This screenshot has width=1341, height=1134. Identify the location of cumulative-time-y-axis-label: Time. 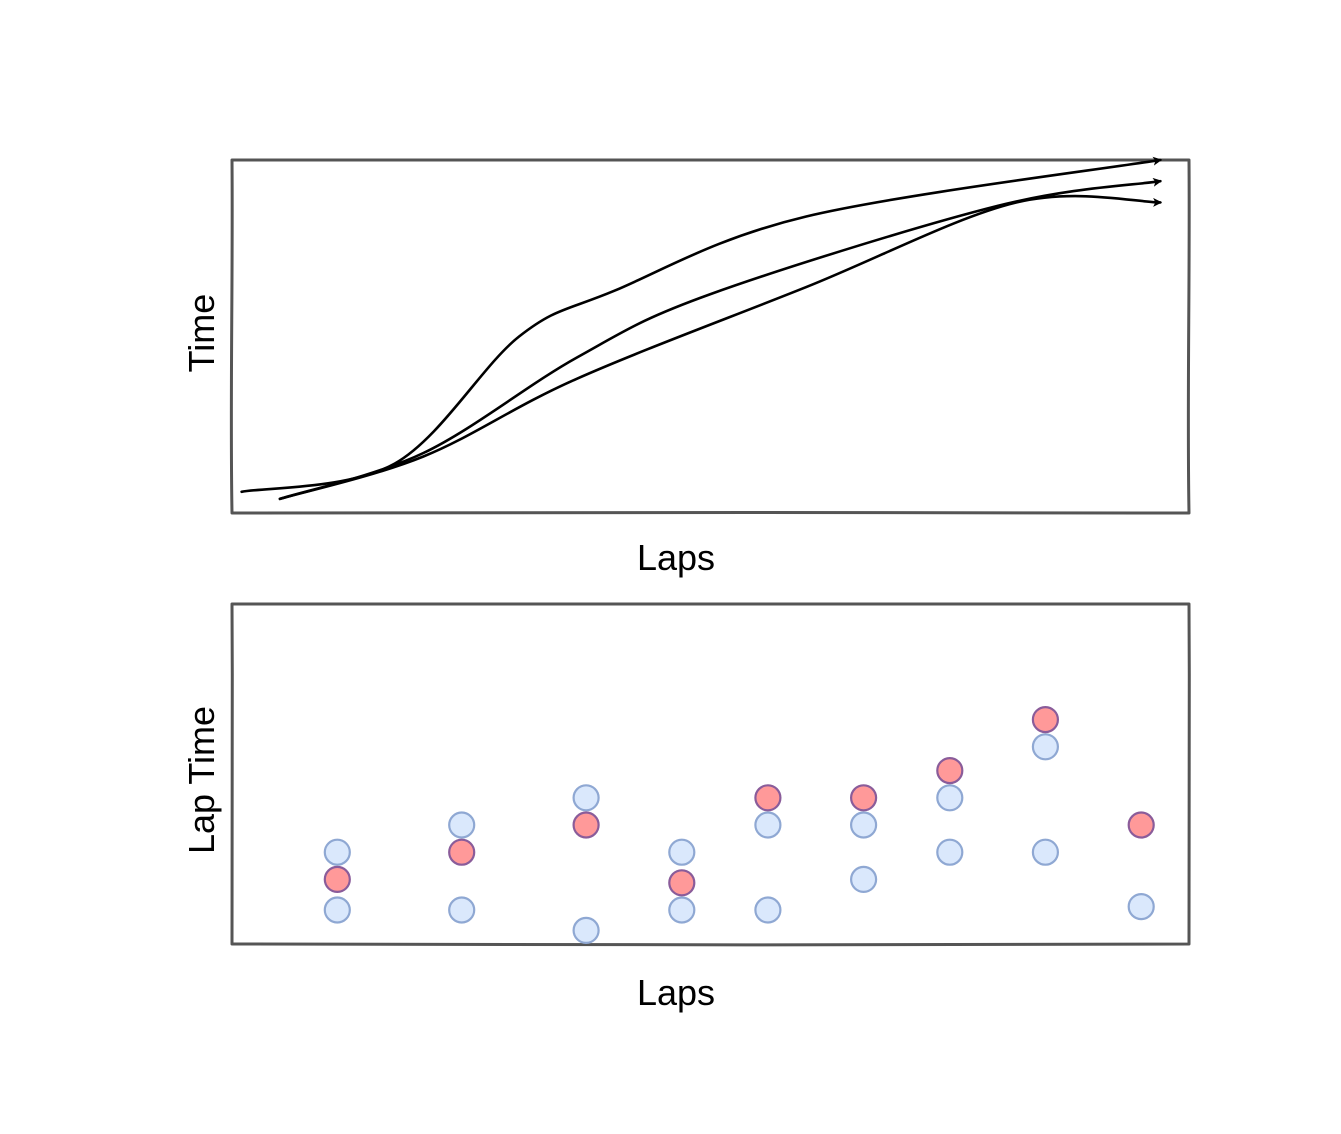
(201, 333).